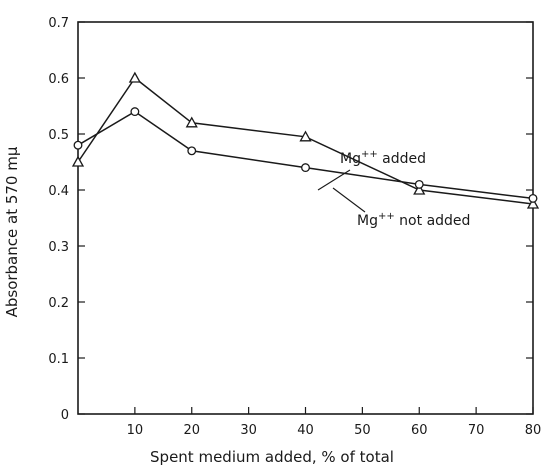 The height and width of the screenshot is (466, 543). What do you see at coordinates (419, 430) in the screenshot?
I see `x-tick-label: 60` at bounding box center [419, 430].